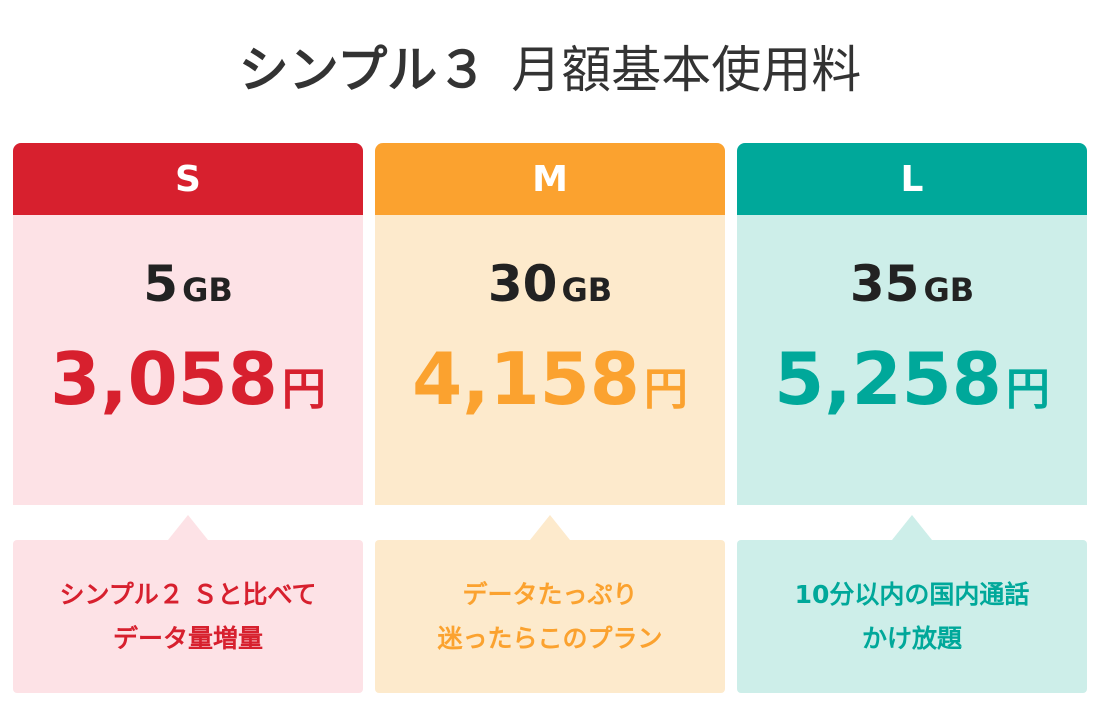 The image size is (1100, 712). I want to click on plan-body: 30 GB 4,158円, so click(550, 360).